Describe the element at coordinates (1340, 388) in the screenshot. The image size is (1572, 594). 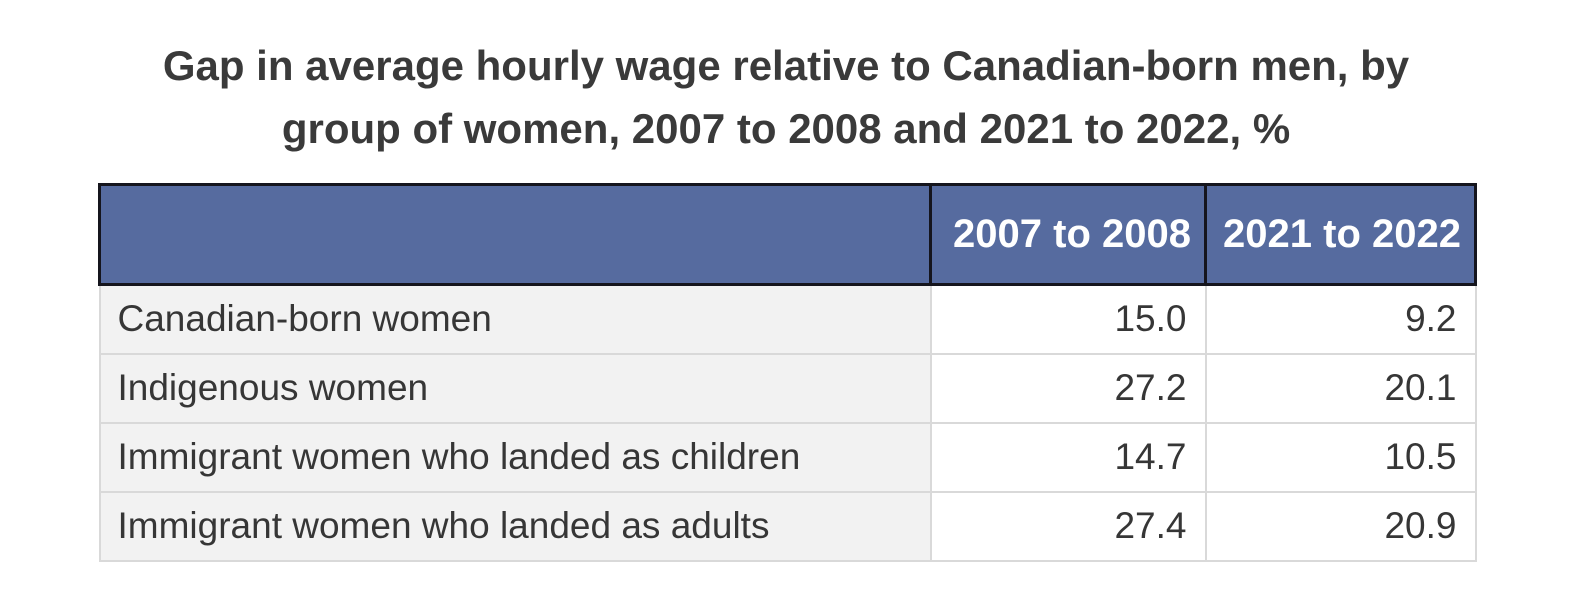
I see `row-value-2021-2022: 20.1` at that location.